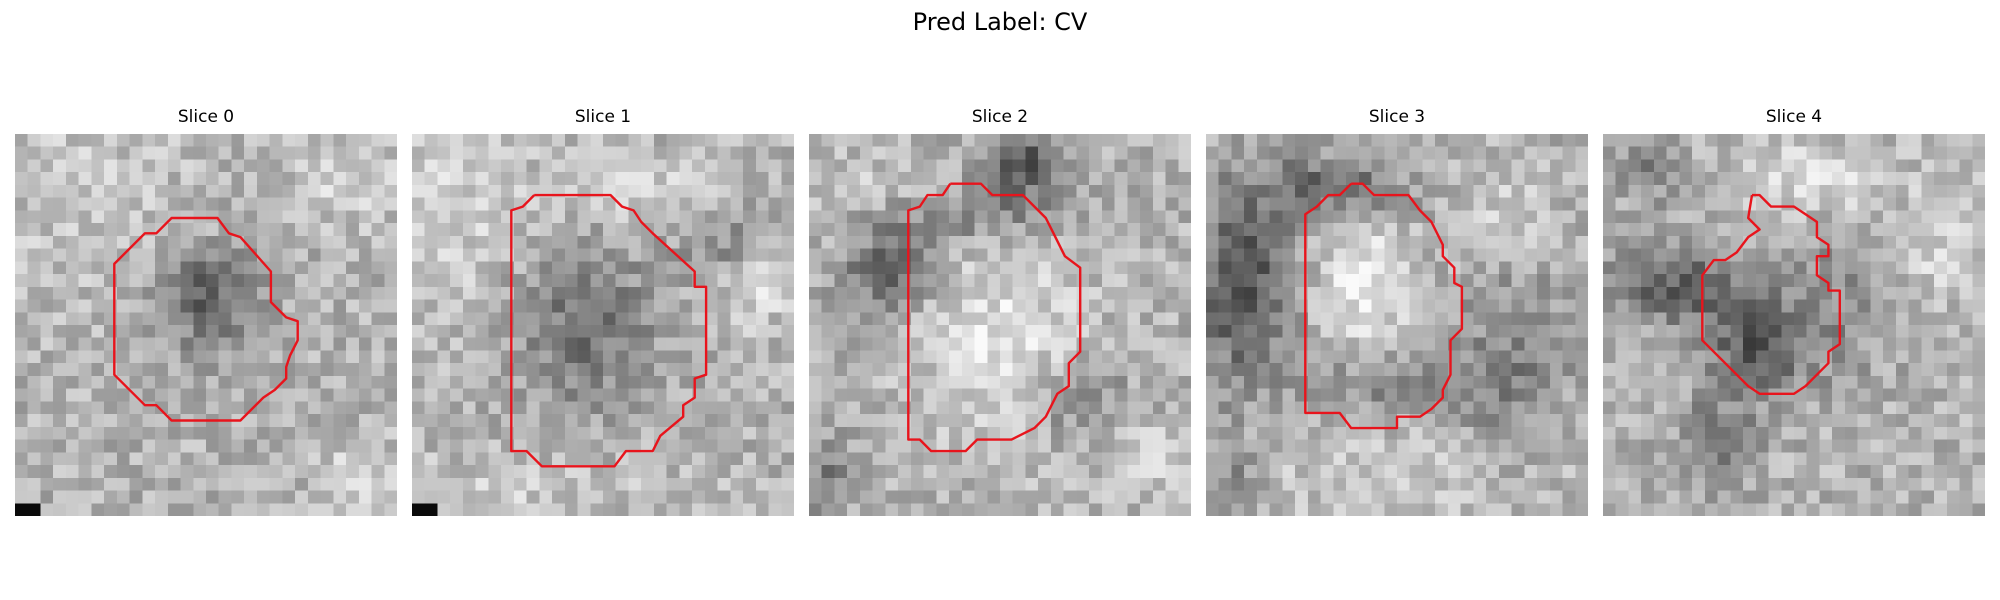  I want to click on slice-title: Slice 0, so click(206, 117).